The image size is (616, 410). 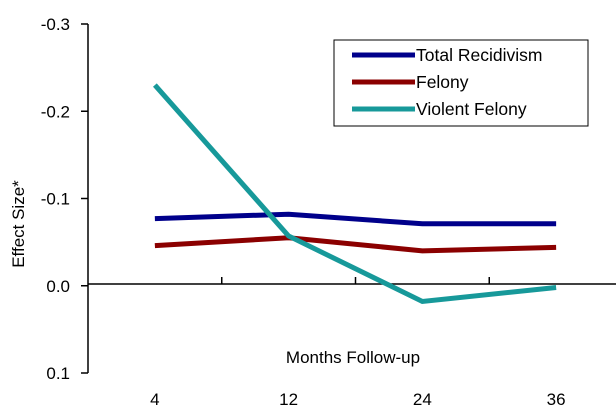 I want to click on legend-label-total-recidivism: Total Recidivism, so click(x=479, y=55).